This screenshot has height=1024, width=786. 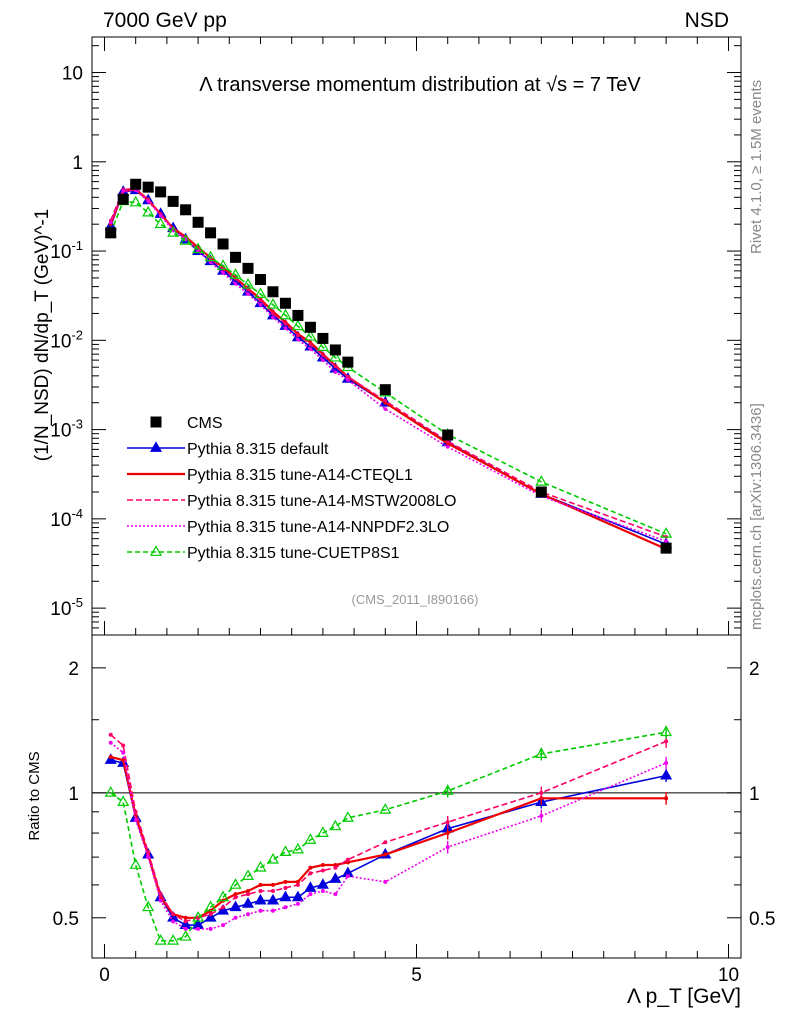 I want to click on ratio-y-tick-label-right: 1, so click(x=754, y=794).